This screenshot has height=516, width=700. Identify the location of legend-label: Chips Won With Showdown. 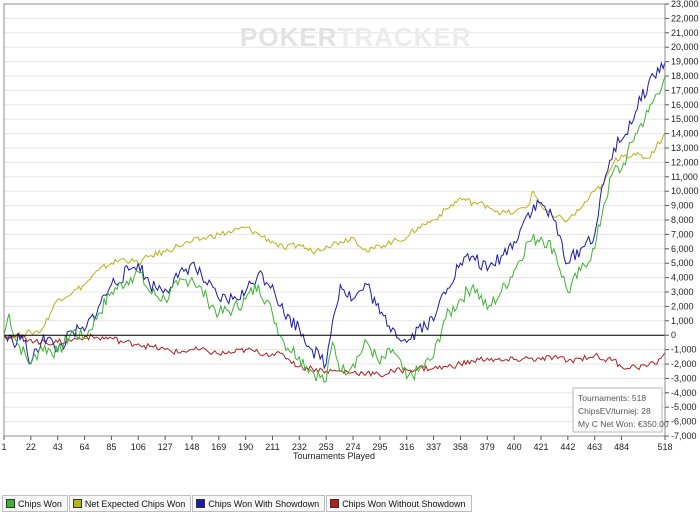
(264, 503).